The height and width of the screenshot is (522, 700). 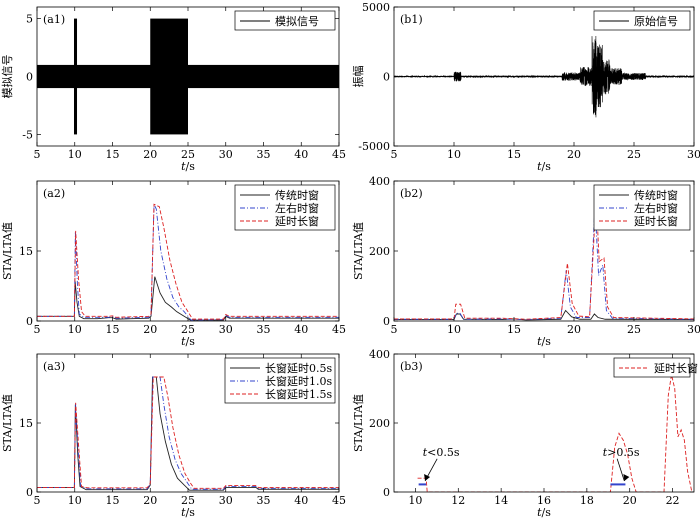 I want to click on plot-area-a2, so click(x=188, y=262).